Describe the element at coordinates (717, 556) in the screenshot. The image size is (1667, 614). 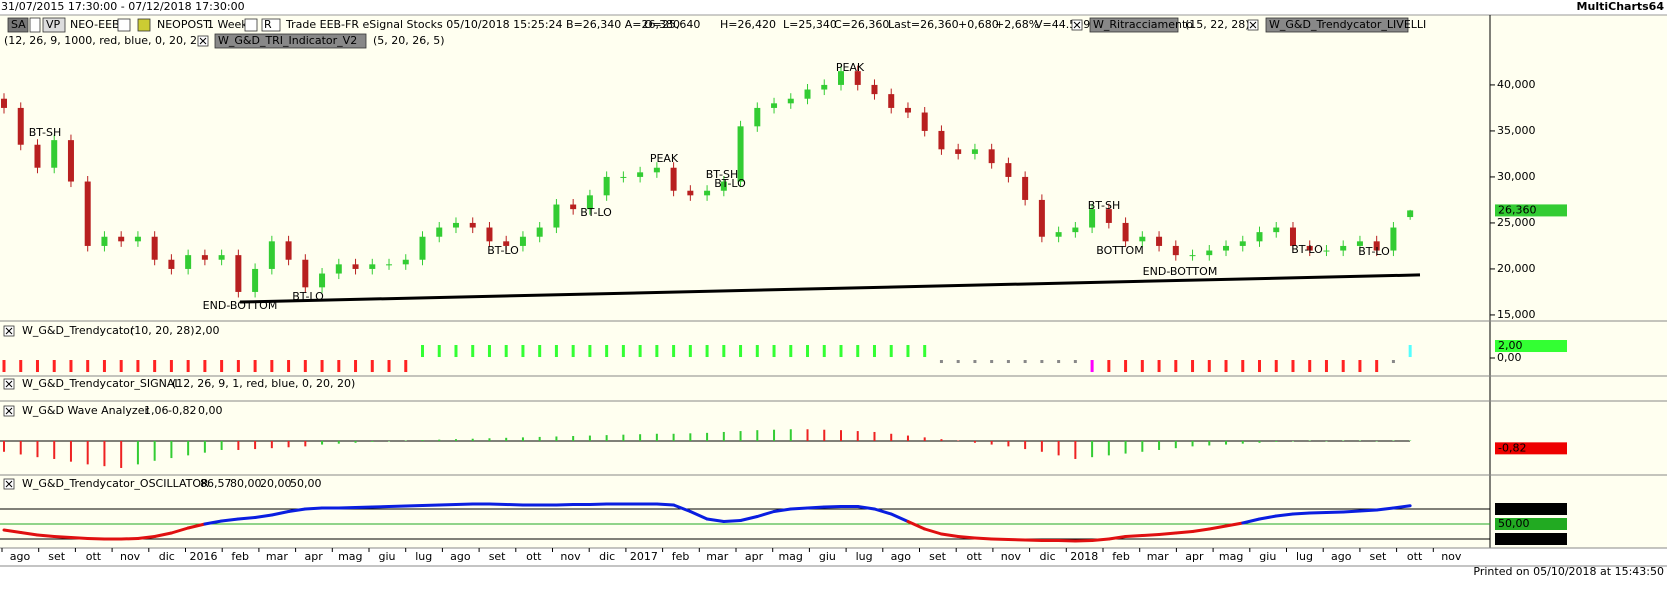
I see `time-label: mar` at that location.